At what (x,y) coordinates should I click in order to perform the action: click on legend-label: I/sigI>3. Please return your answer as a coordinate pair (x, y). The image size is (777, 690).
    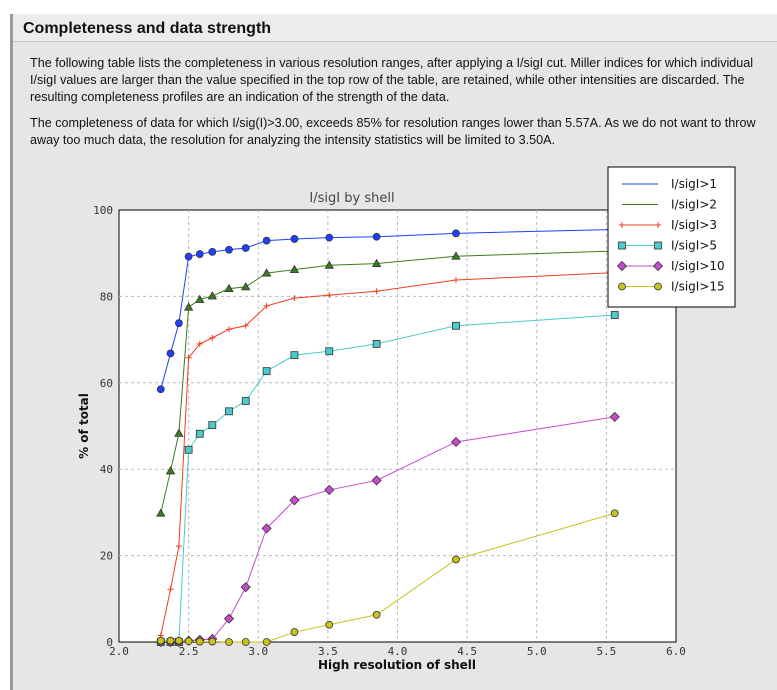
    Looking at the image, I should click on (694, 225).